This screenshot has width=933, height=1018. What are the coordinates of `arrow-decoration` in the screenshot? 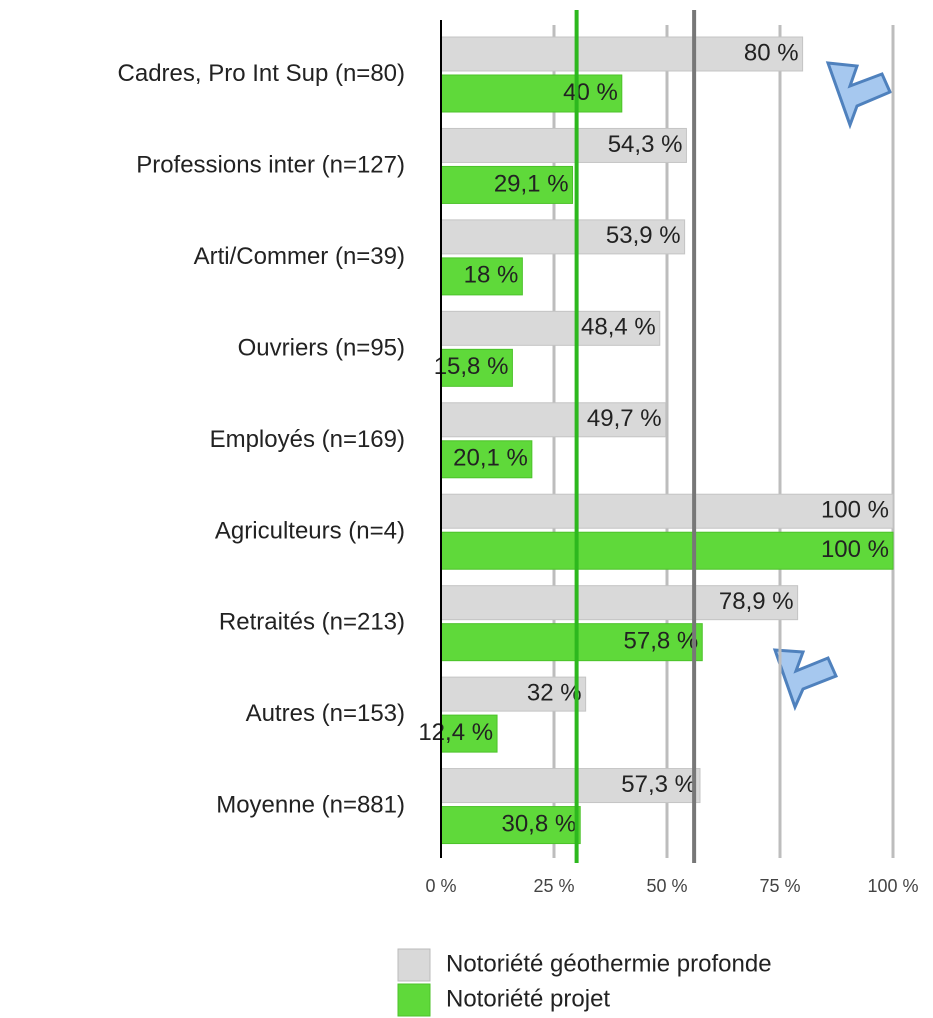 It's located at (832, 386).